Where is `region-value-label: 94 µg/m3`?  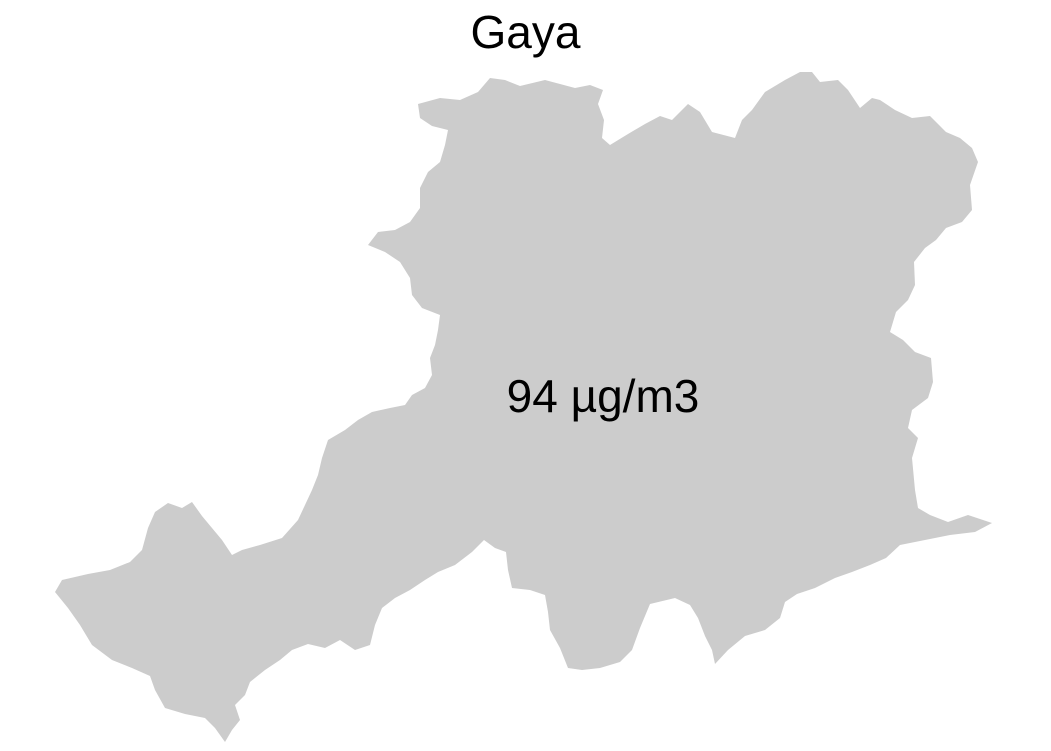
region-value-label: 94 µg/m3 is located at coordinates (603, 396).